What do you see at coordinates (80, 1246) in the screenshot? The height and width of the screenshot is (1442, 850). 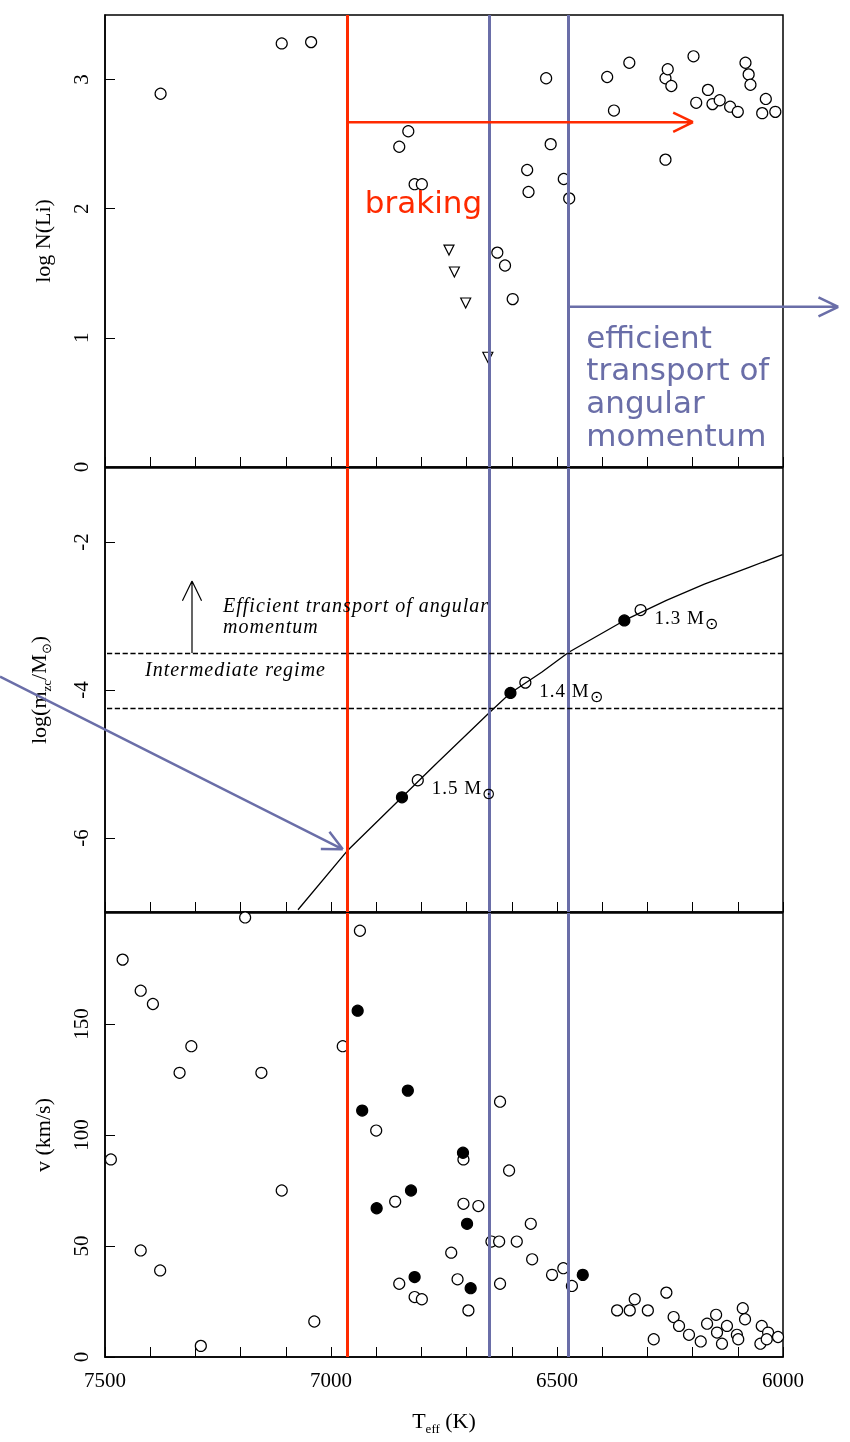 I see `y-tick-label: 50` at bounding box center [80, 1246].